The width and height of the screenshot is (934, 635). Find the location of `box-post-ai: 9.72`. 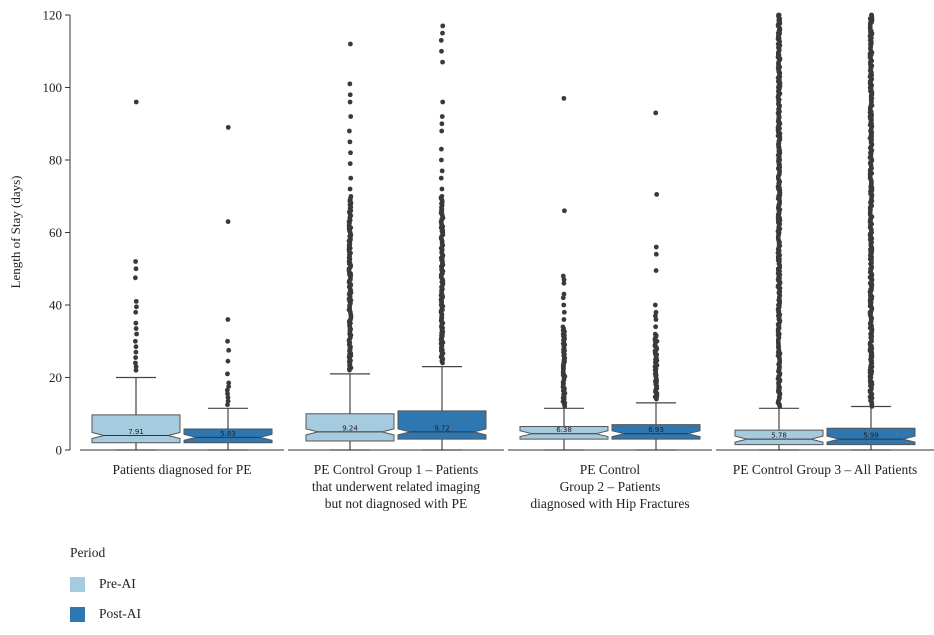

box-post-ai: 9.72 is located at coordinates (442, 236).